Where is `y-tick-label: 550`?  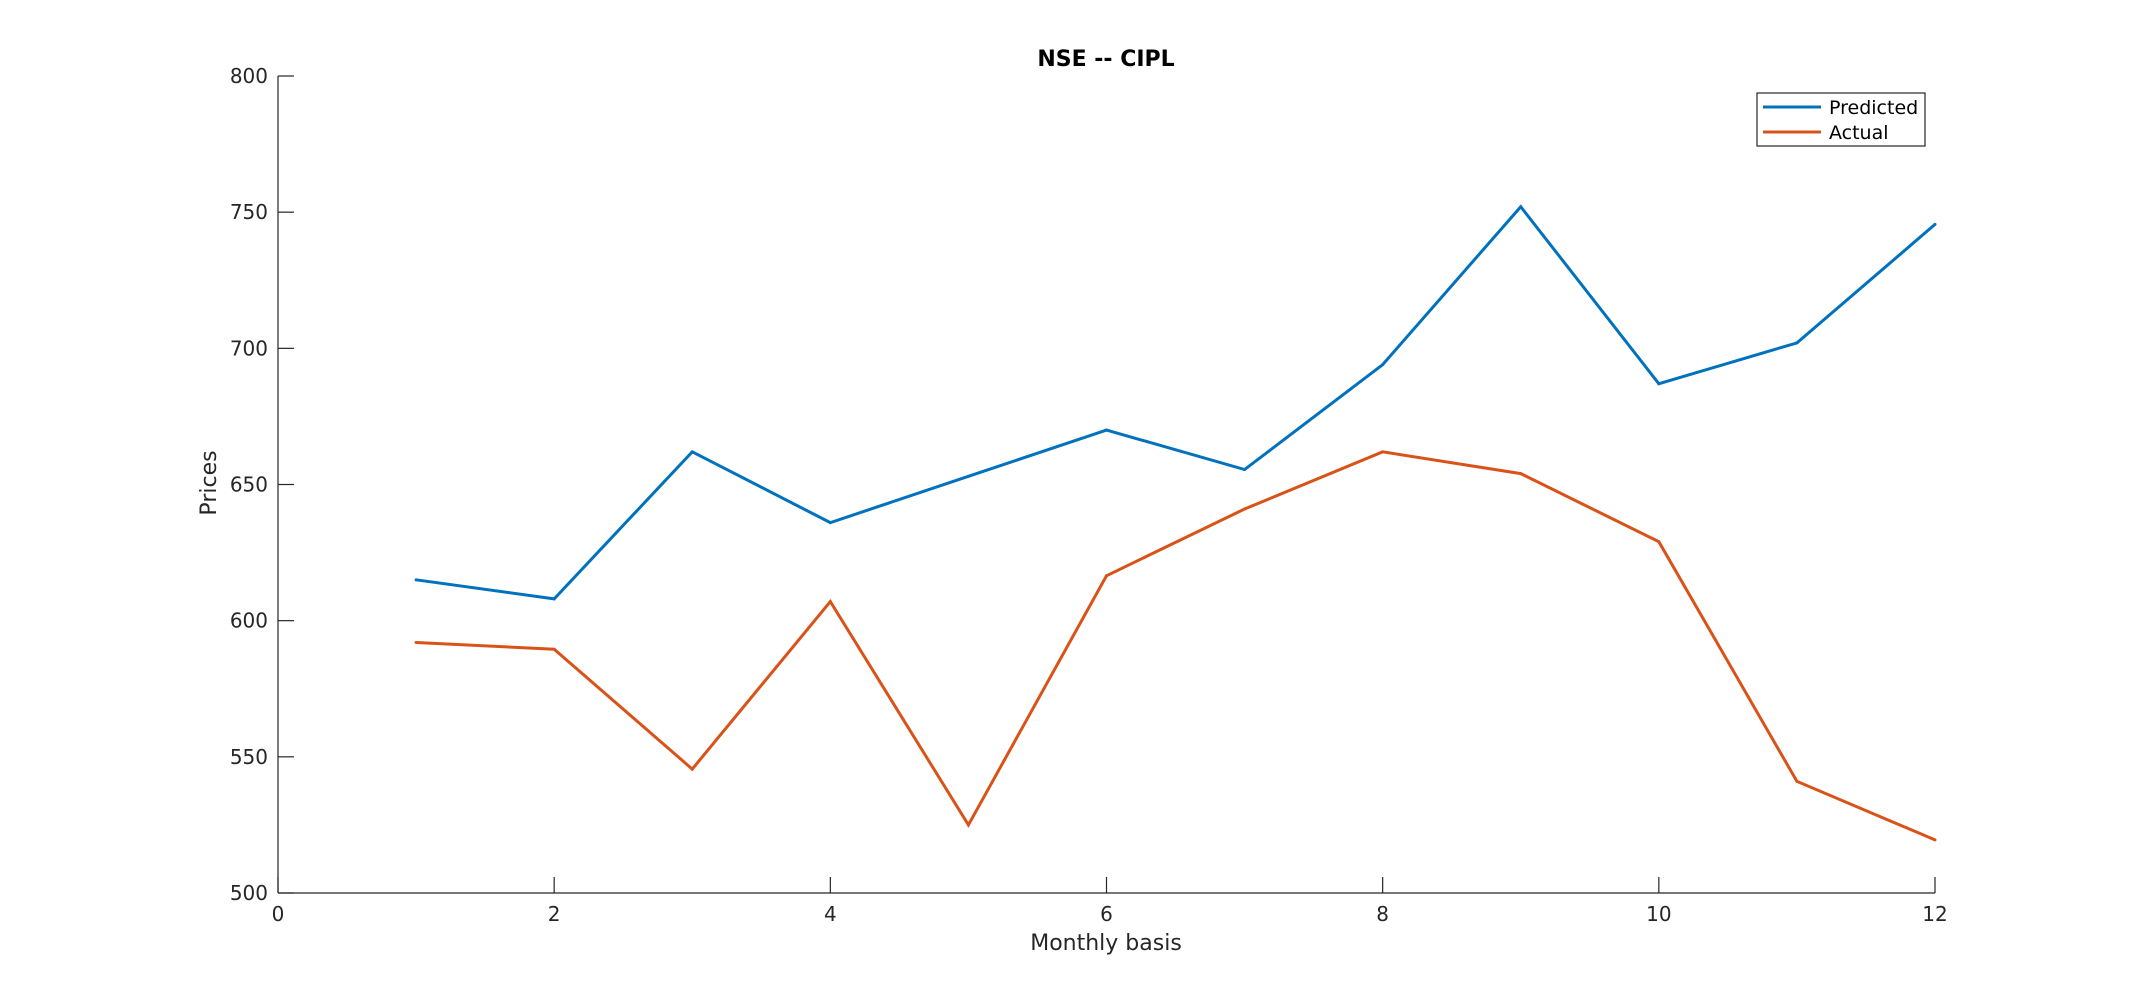
y-tick-label: 550 is located at coordinates (249, 757).